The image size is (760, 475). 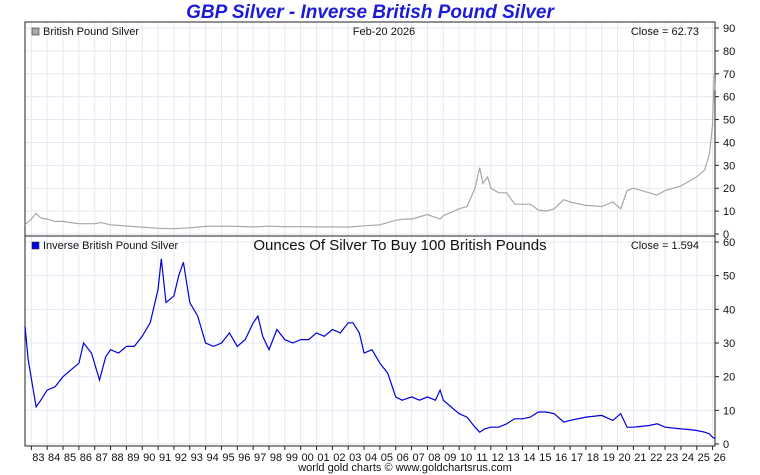 I want to click on x-tick-label: 92, so click(x=181, y=458).